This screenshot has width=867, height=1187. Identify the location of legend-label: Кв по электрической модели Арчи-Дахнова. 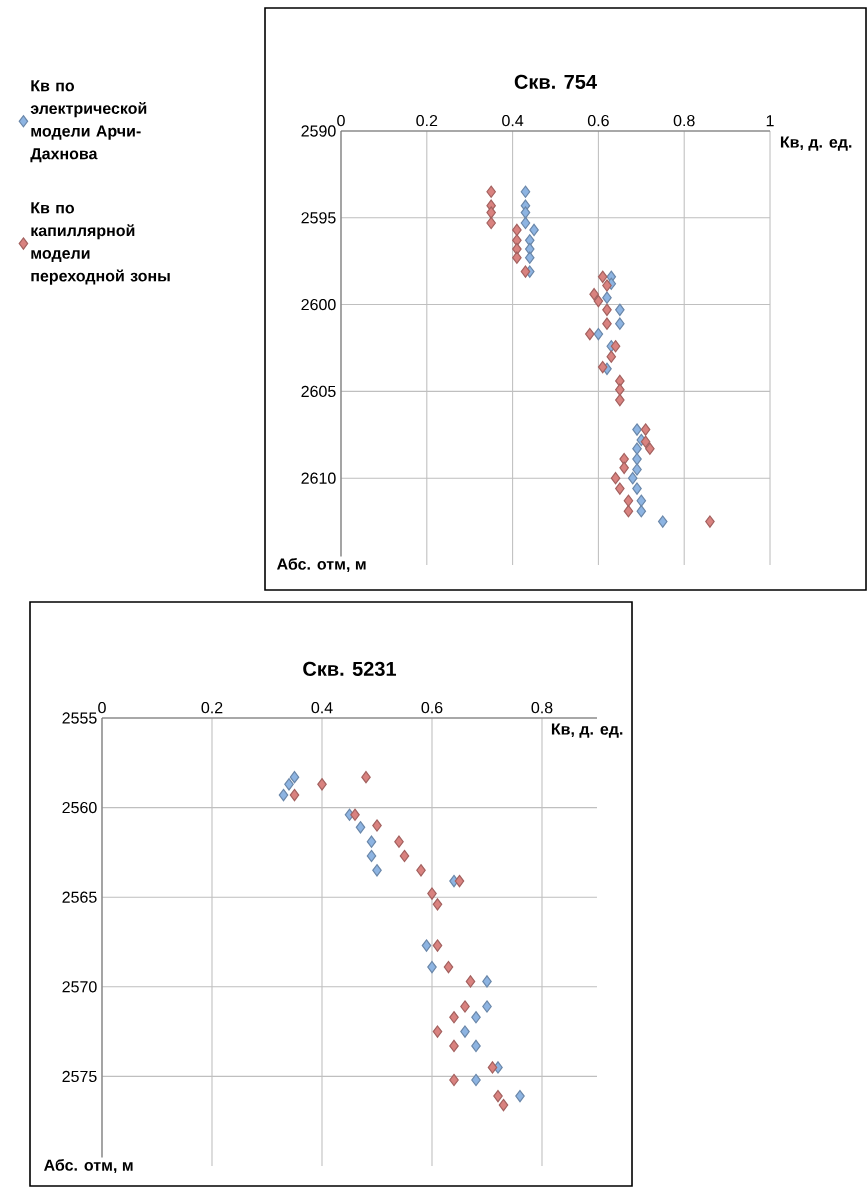
(88, 121).